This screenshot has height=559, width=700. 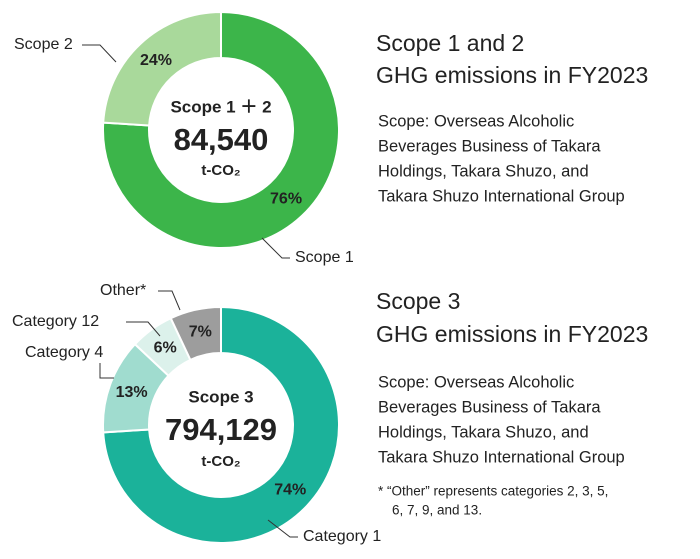 What do you see at coordinates (220, 396) in the screenshot?
I see `center-text: Scope 3` at bounding box center [220, 396].